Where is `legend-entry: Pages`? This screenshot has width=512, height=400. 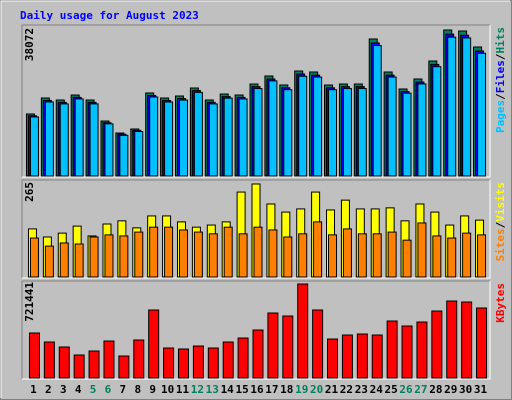 legend-entry: Pages is located at coordinates (500, 116).